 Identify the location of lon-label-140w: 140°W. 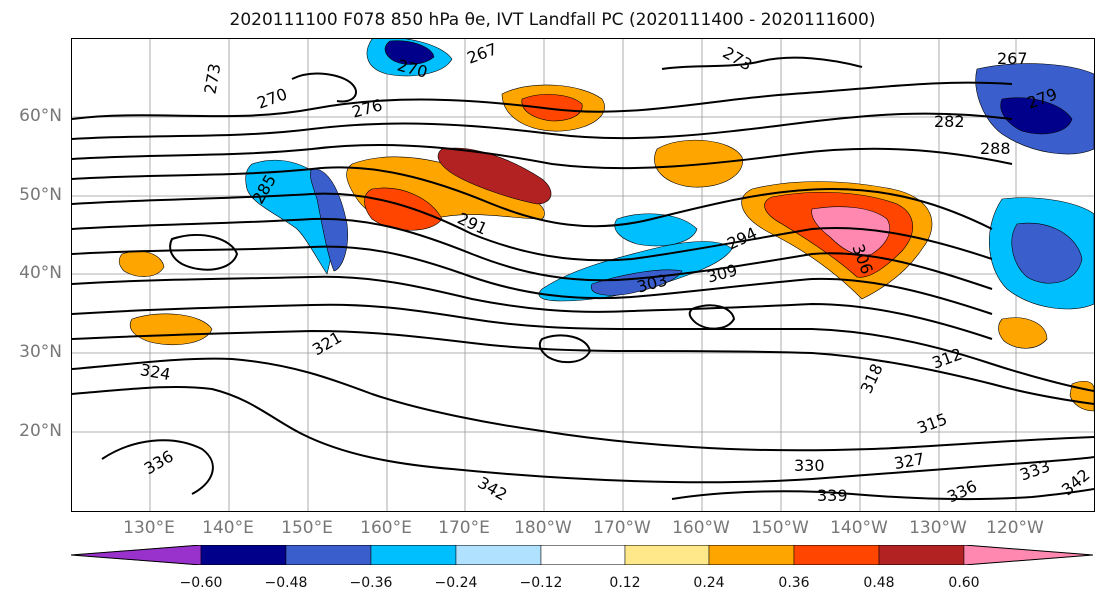
(859, 528).